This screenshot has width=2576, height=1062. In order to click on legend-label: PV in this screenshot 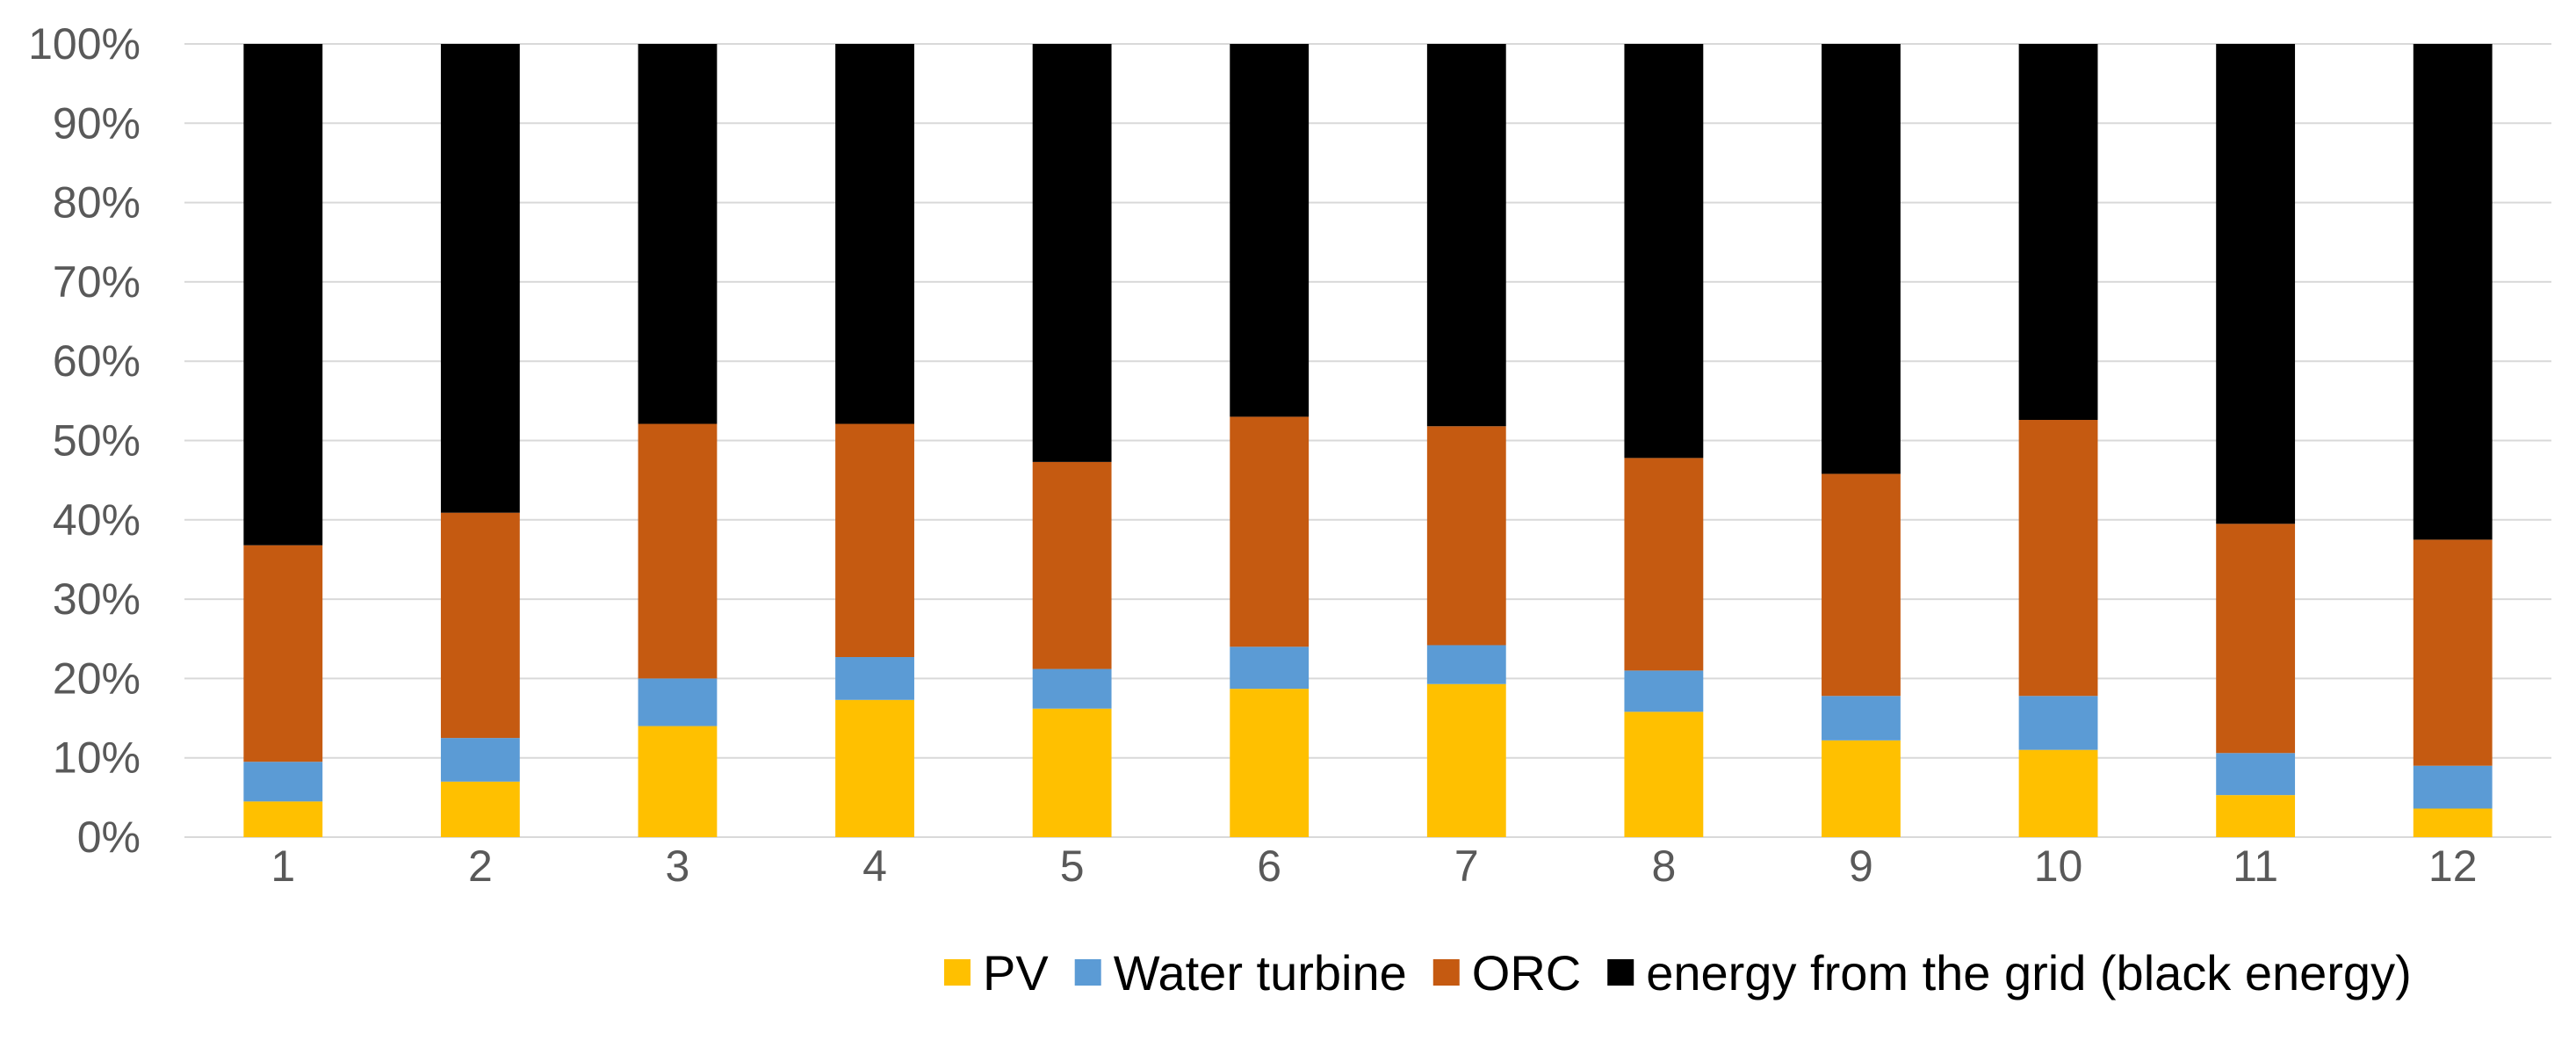, I will do `click(1016, 973)`.